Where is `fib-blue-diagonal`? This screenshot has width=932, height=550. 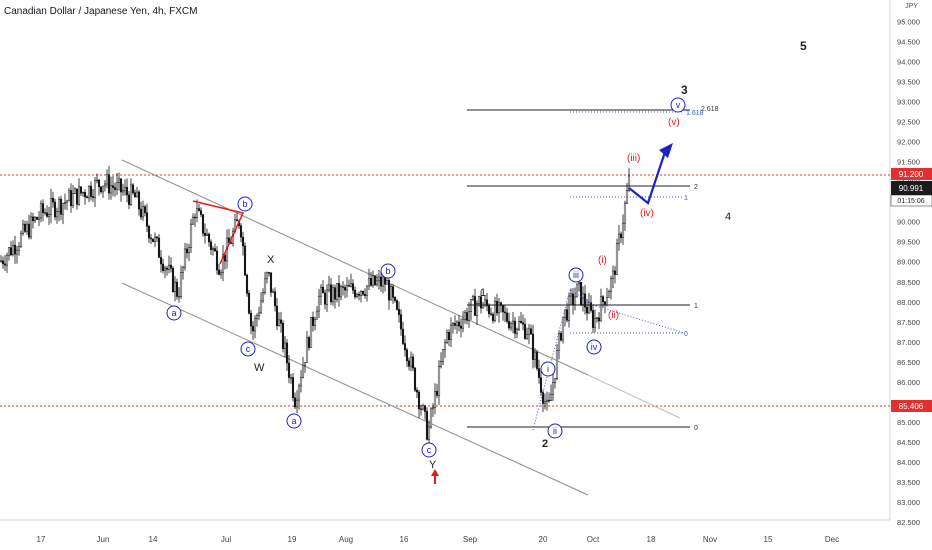
fib-blue-diagonal is located at coordinates (640, 319).